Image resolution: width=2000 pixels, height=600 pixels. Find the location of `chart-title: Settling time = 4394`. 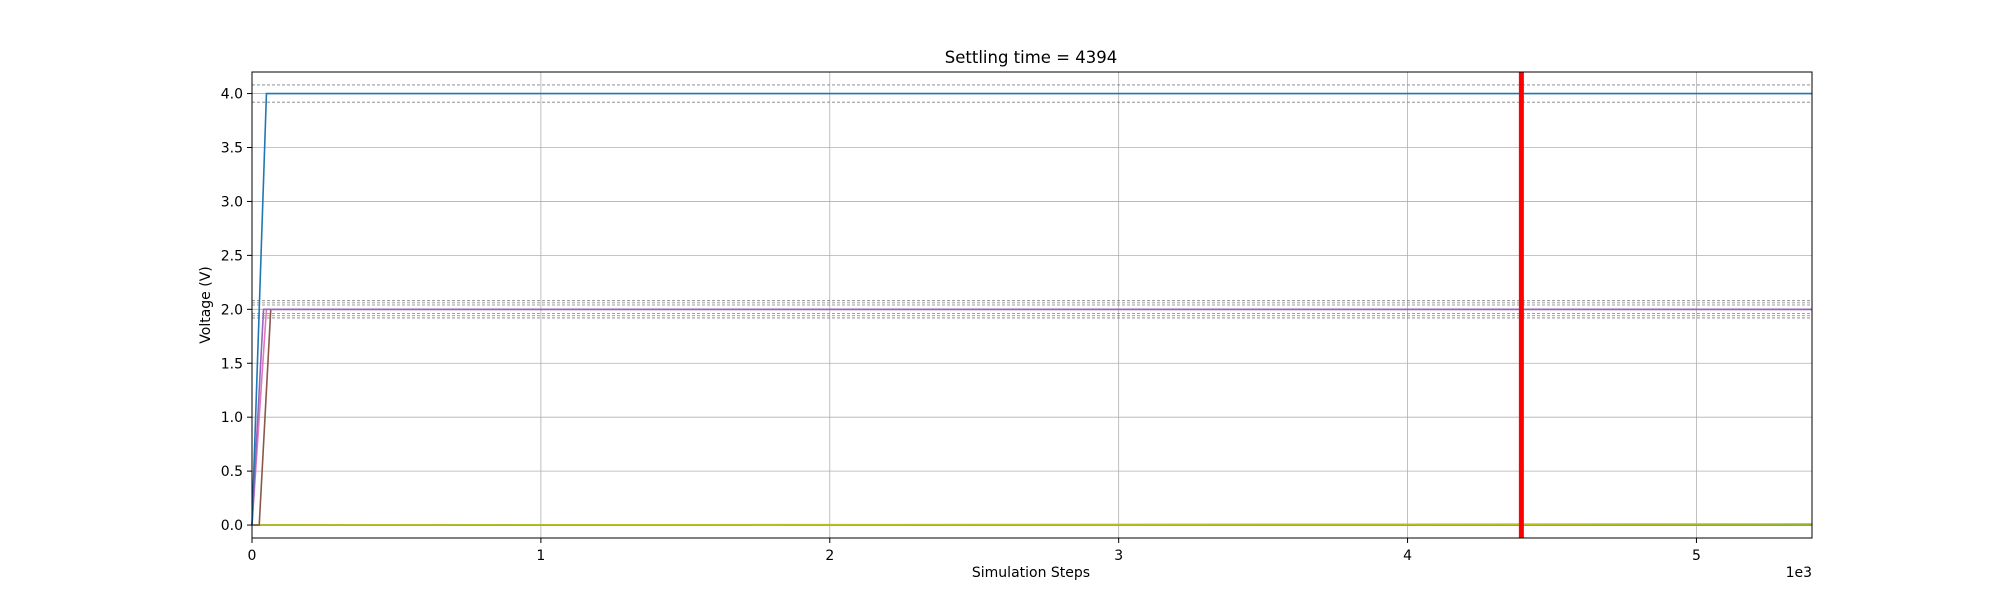

chart-title: Settling time = 4394 is located at coordinates (1031, 57).